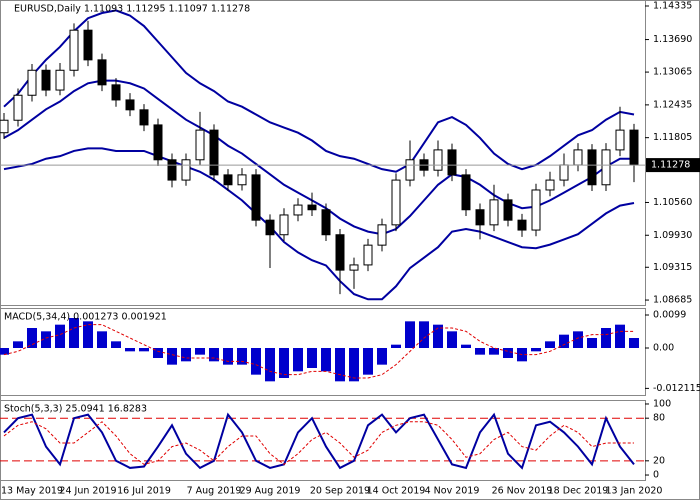 This screenshot has width=700, height=500. What do you see at coordinates (670, 165) in the screenshot?
I see `last-price-label: 1.11278` at bounding box center [670, 165].